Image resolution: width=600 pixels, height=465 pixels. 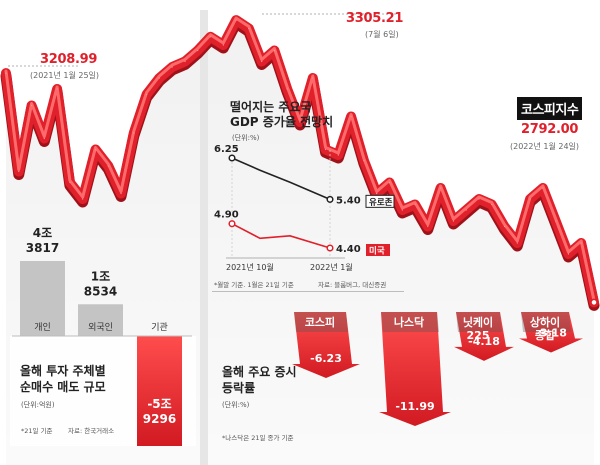 I want to click on gdp-title-line1: 떨어지는 주요국, so click(x=271, y=107).